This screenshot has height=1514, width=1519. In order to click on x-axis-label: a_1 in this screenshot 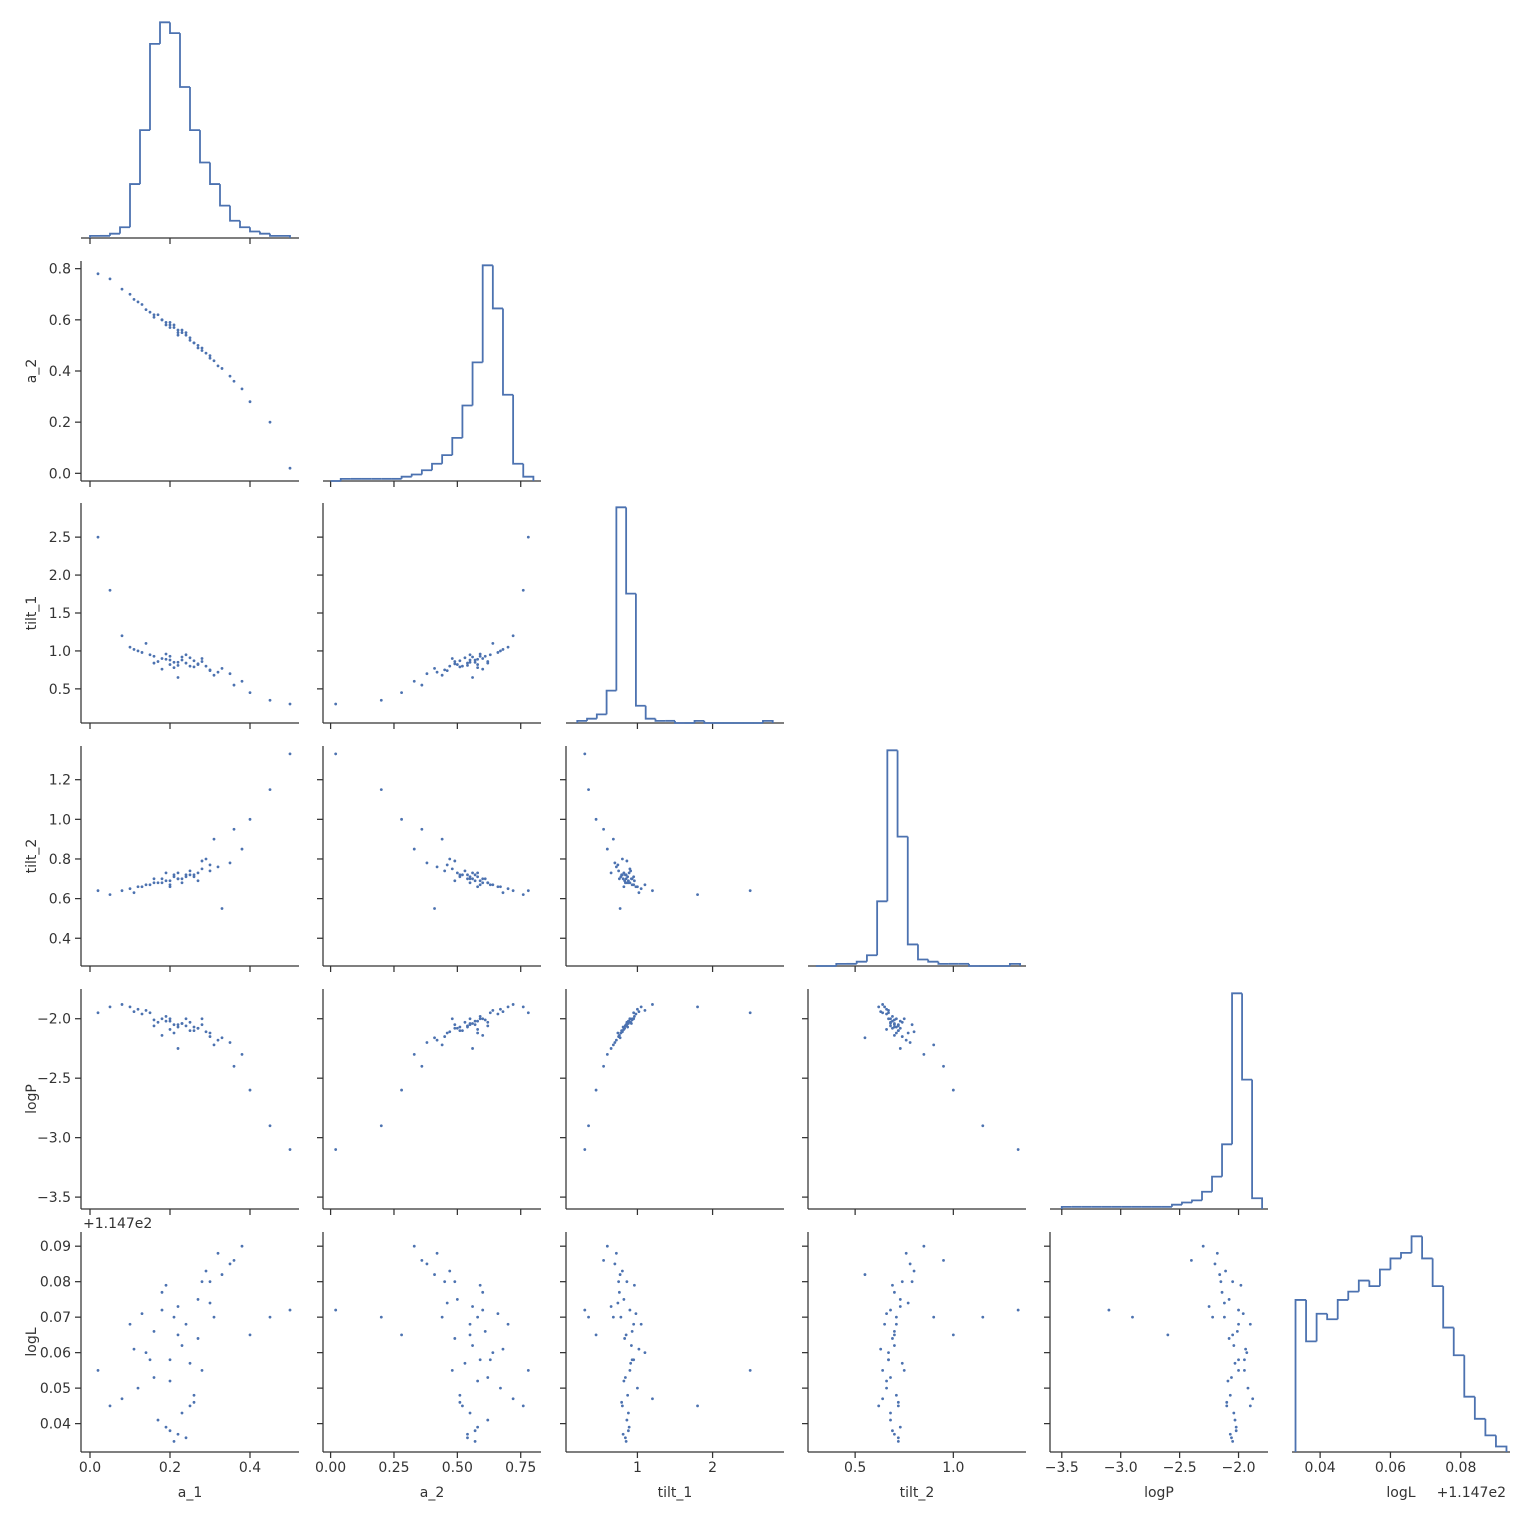, I will do `click(190, 1493)`.